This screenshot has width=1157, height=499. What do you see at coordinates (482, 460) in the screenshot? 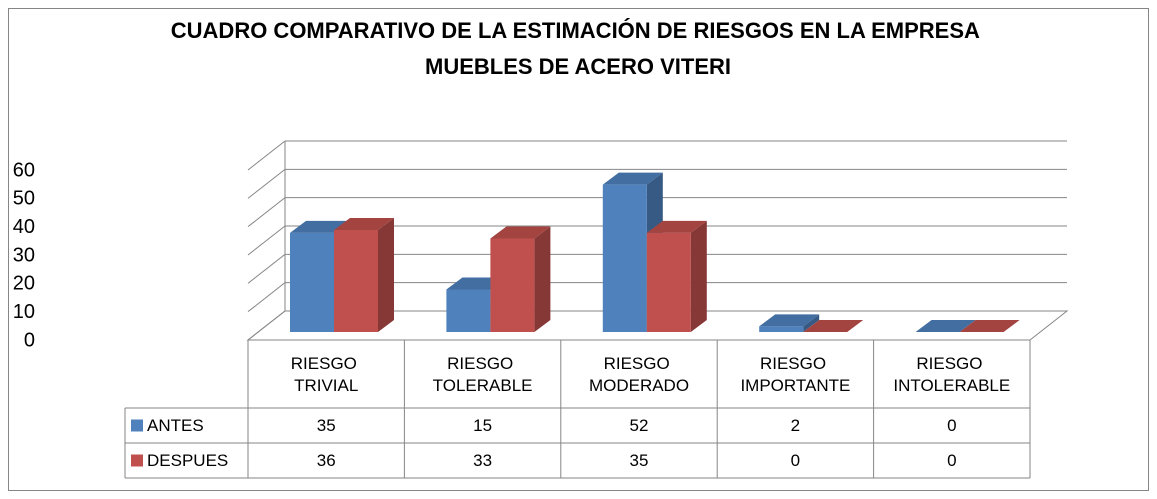
I see `table-value: 33` at bounding box center [482, 460].